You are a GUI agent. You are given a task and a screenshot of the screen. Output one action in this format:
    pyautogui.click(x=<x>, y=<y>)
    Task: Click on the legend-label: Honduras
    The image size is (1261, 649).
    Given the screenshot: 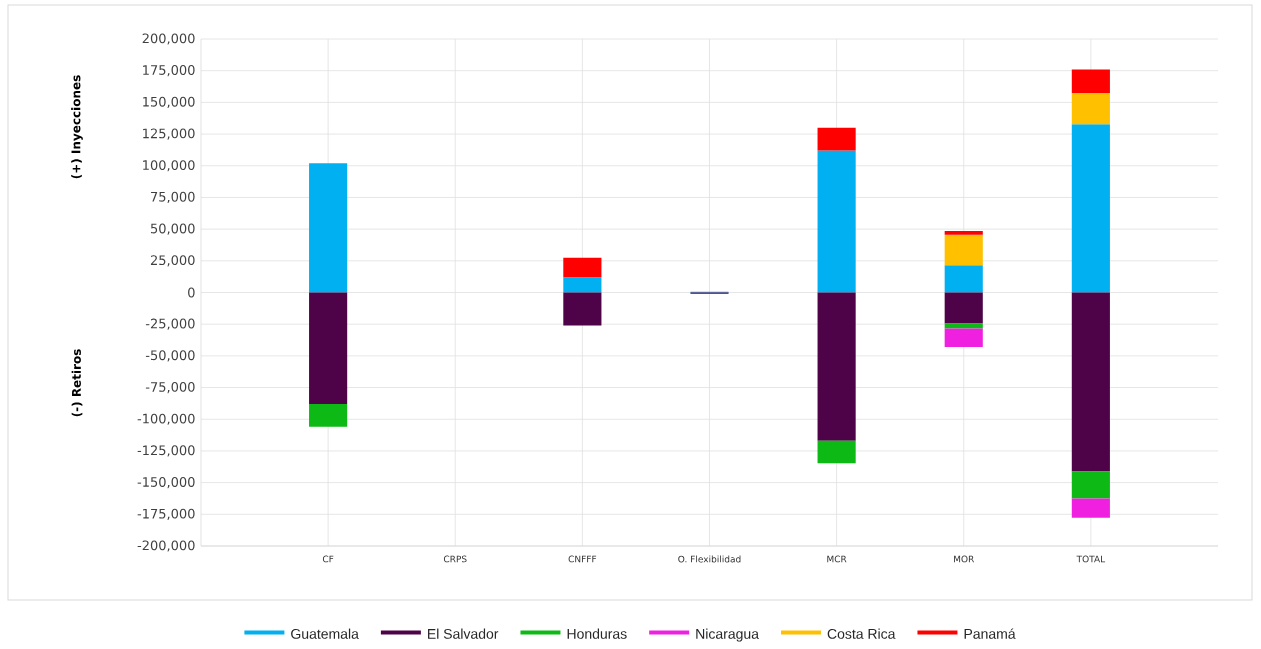 What is the action you would take?
    pyautogui.click(x=597, y=633)
    